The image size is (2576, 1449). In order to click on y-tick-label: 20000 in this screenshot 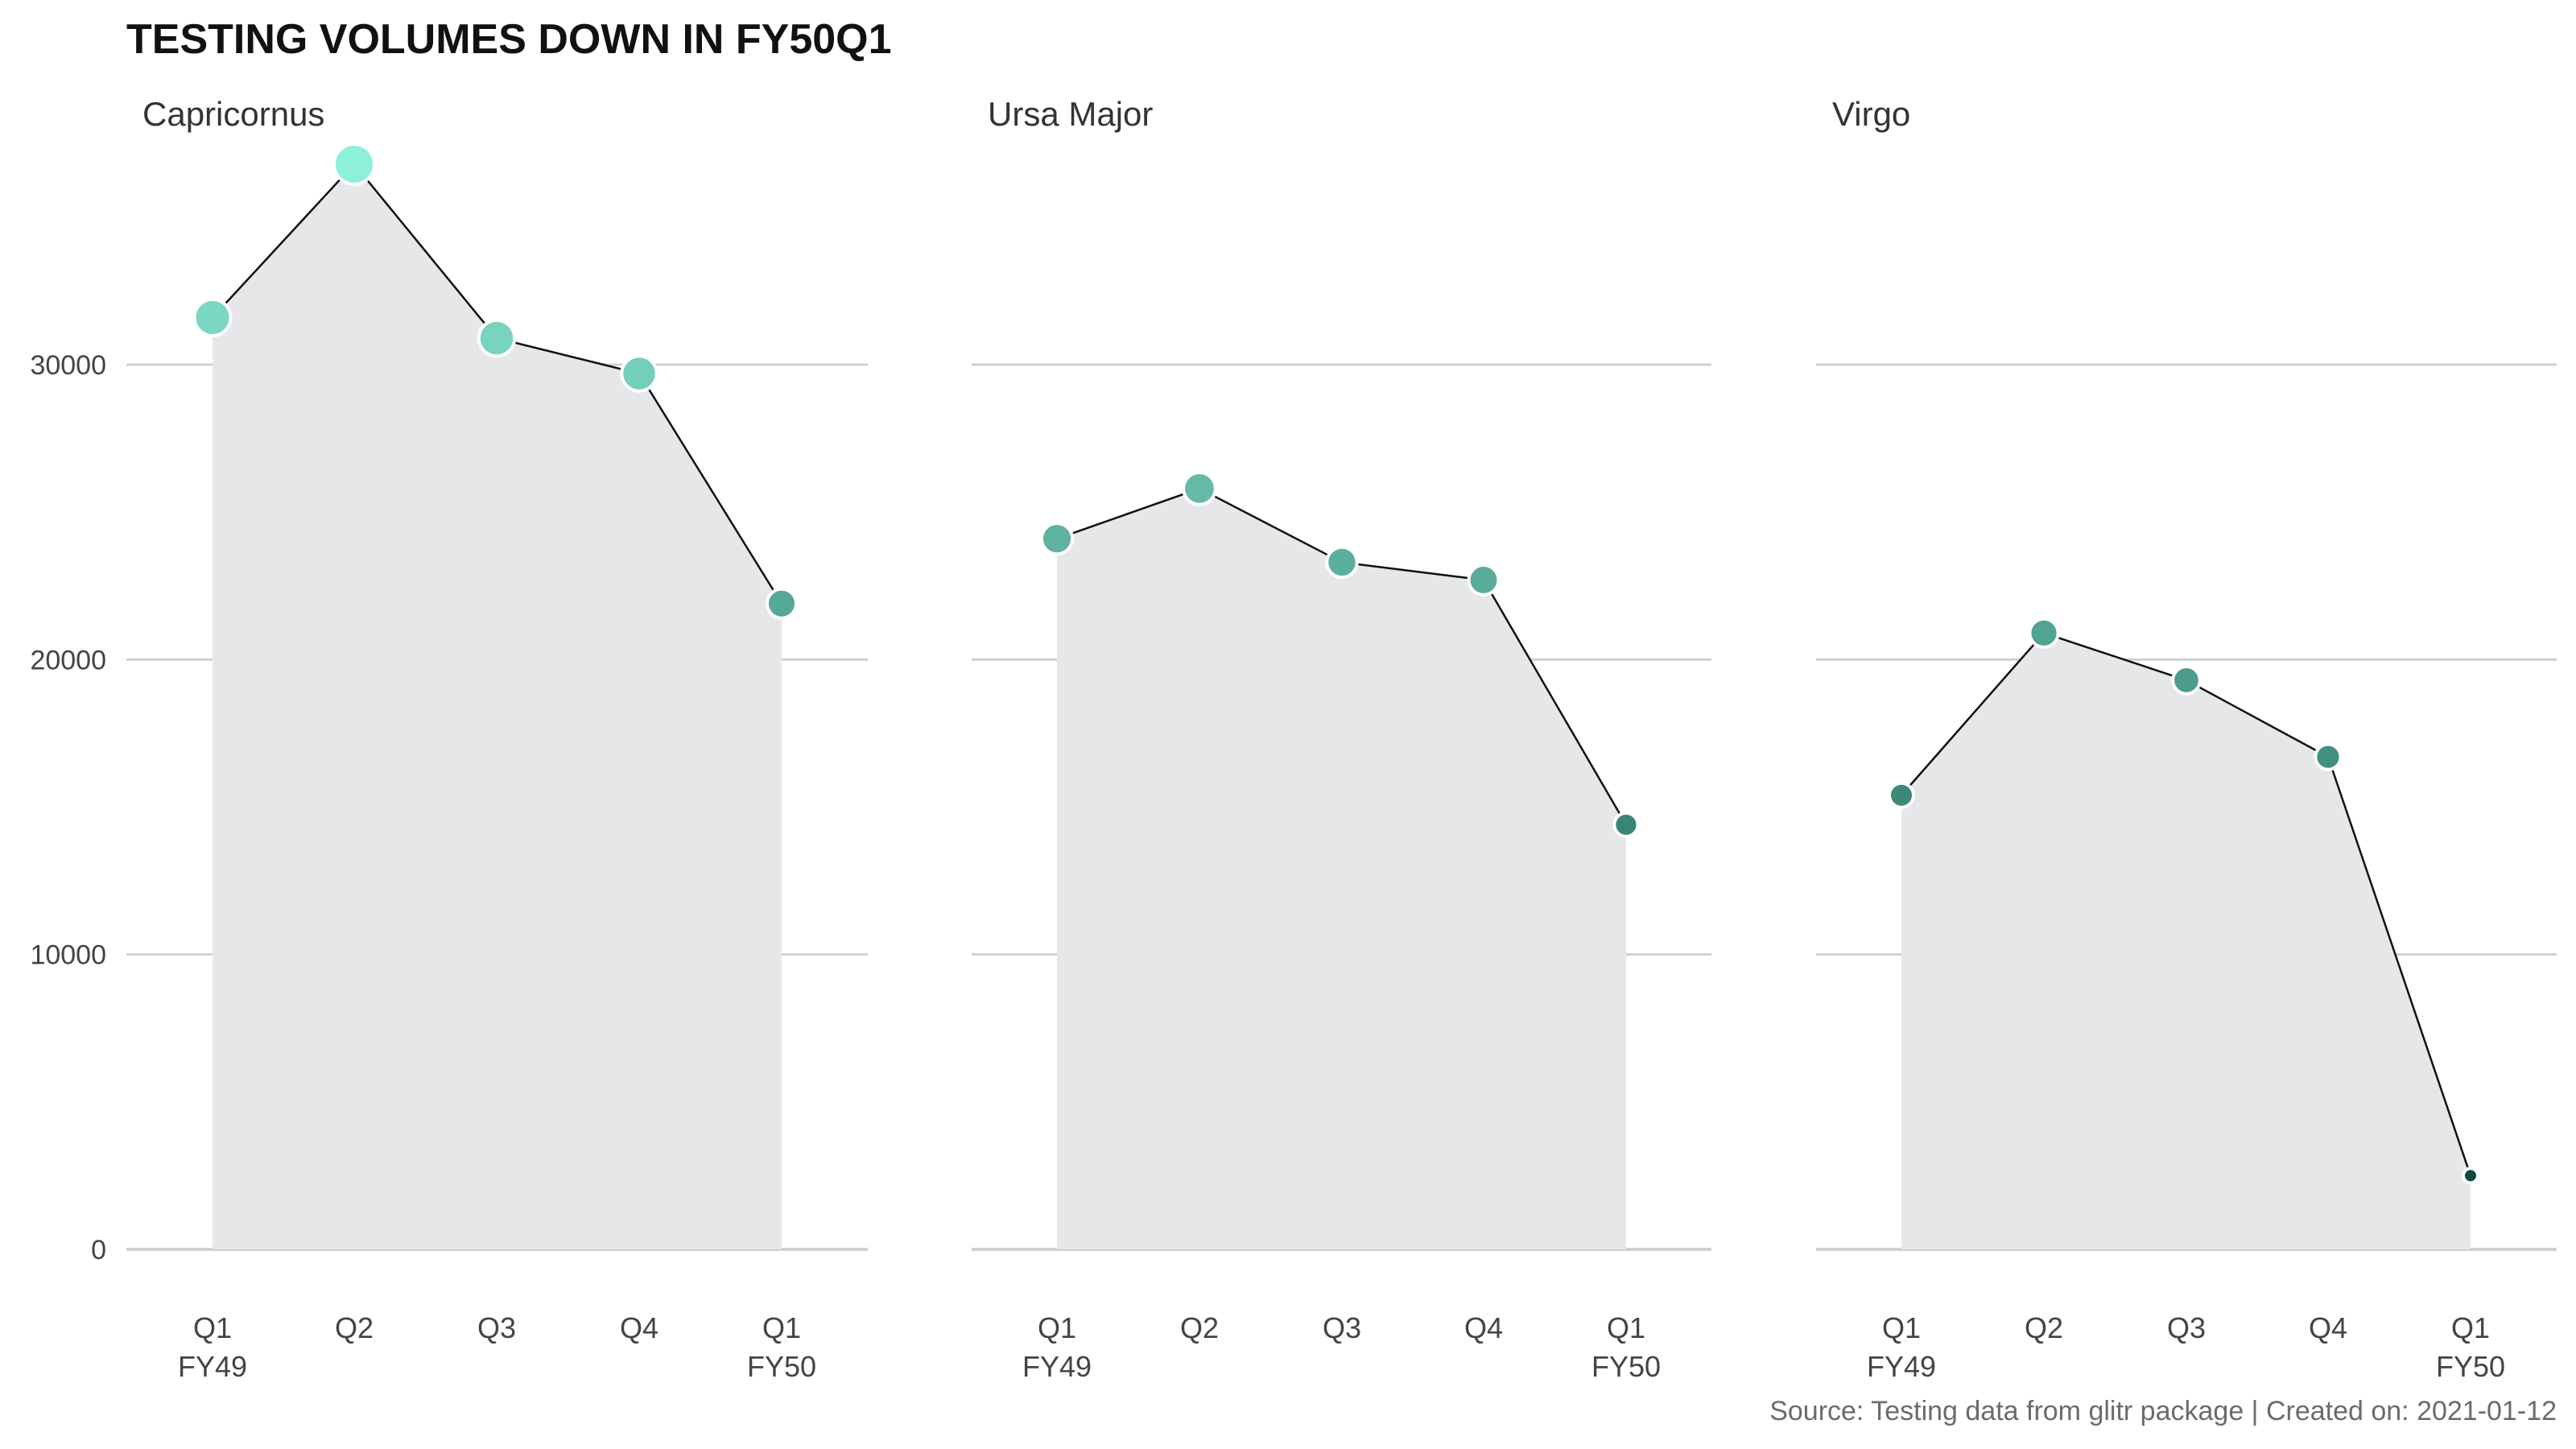, I will do `click(68, 660)`.